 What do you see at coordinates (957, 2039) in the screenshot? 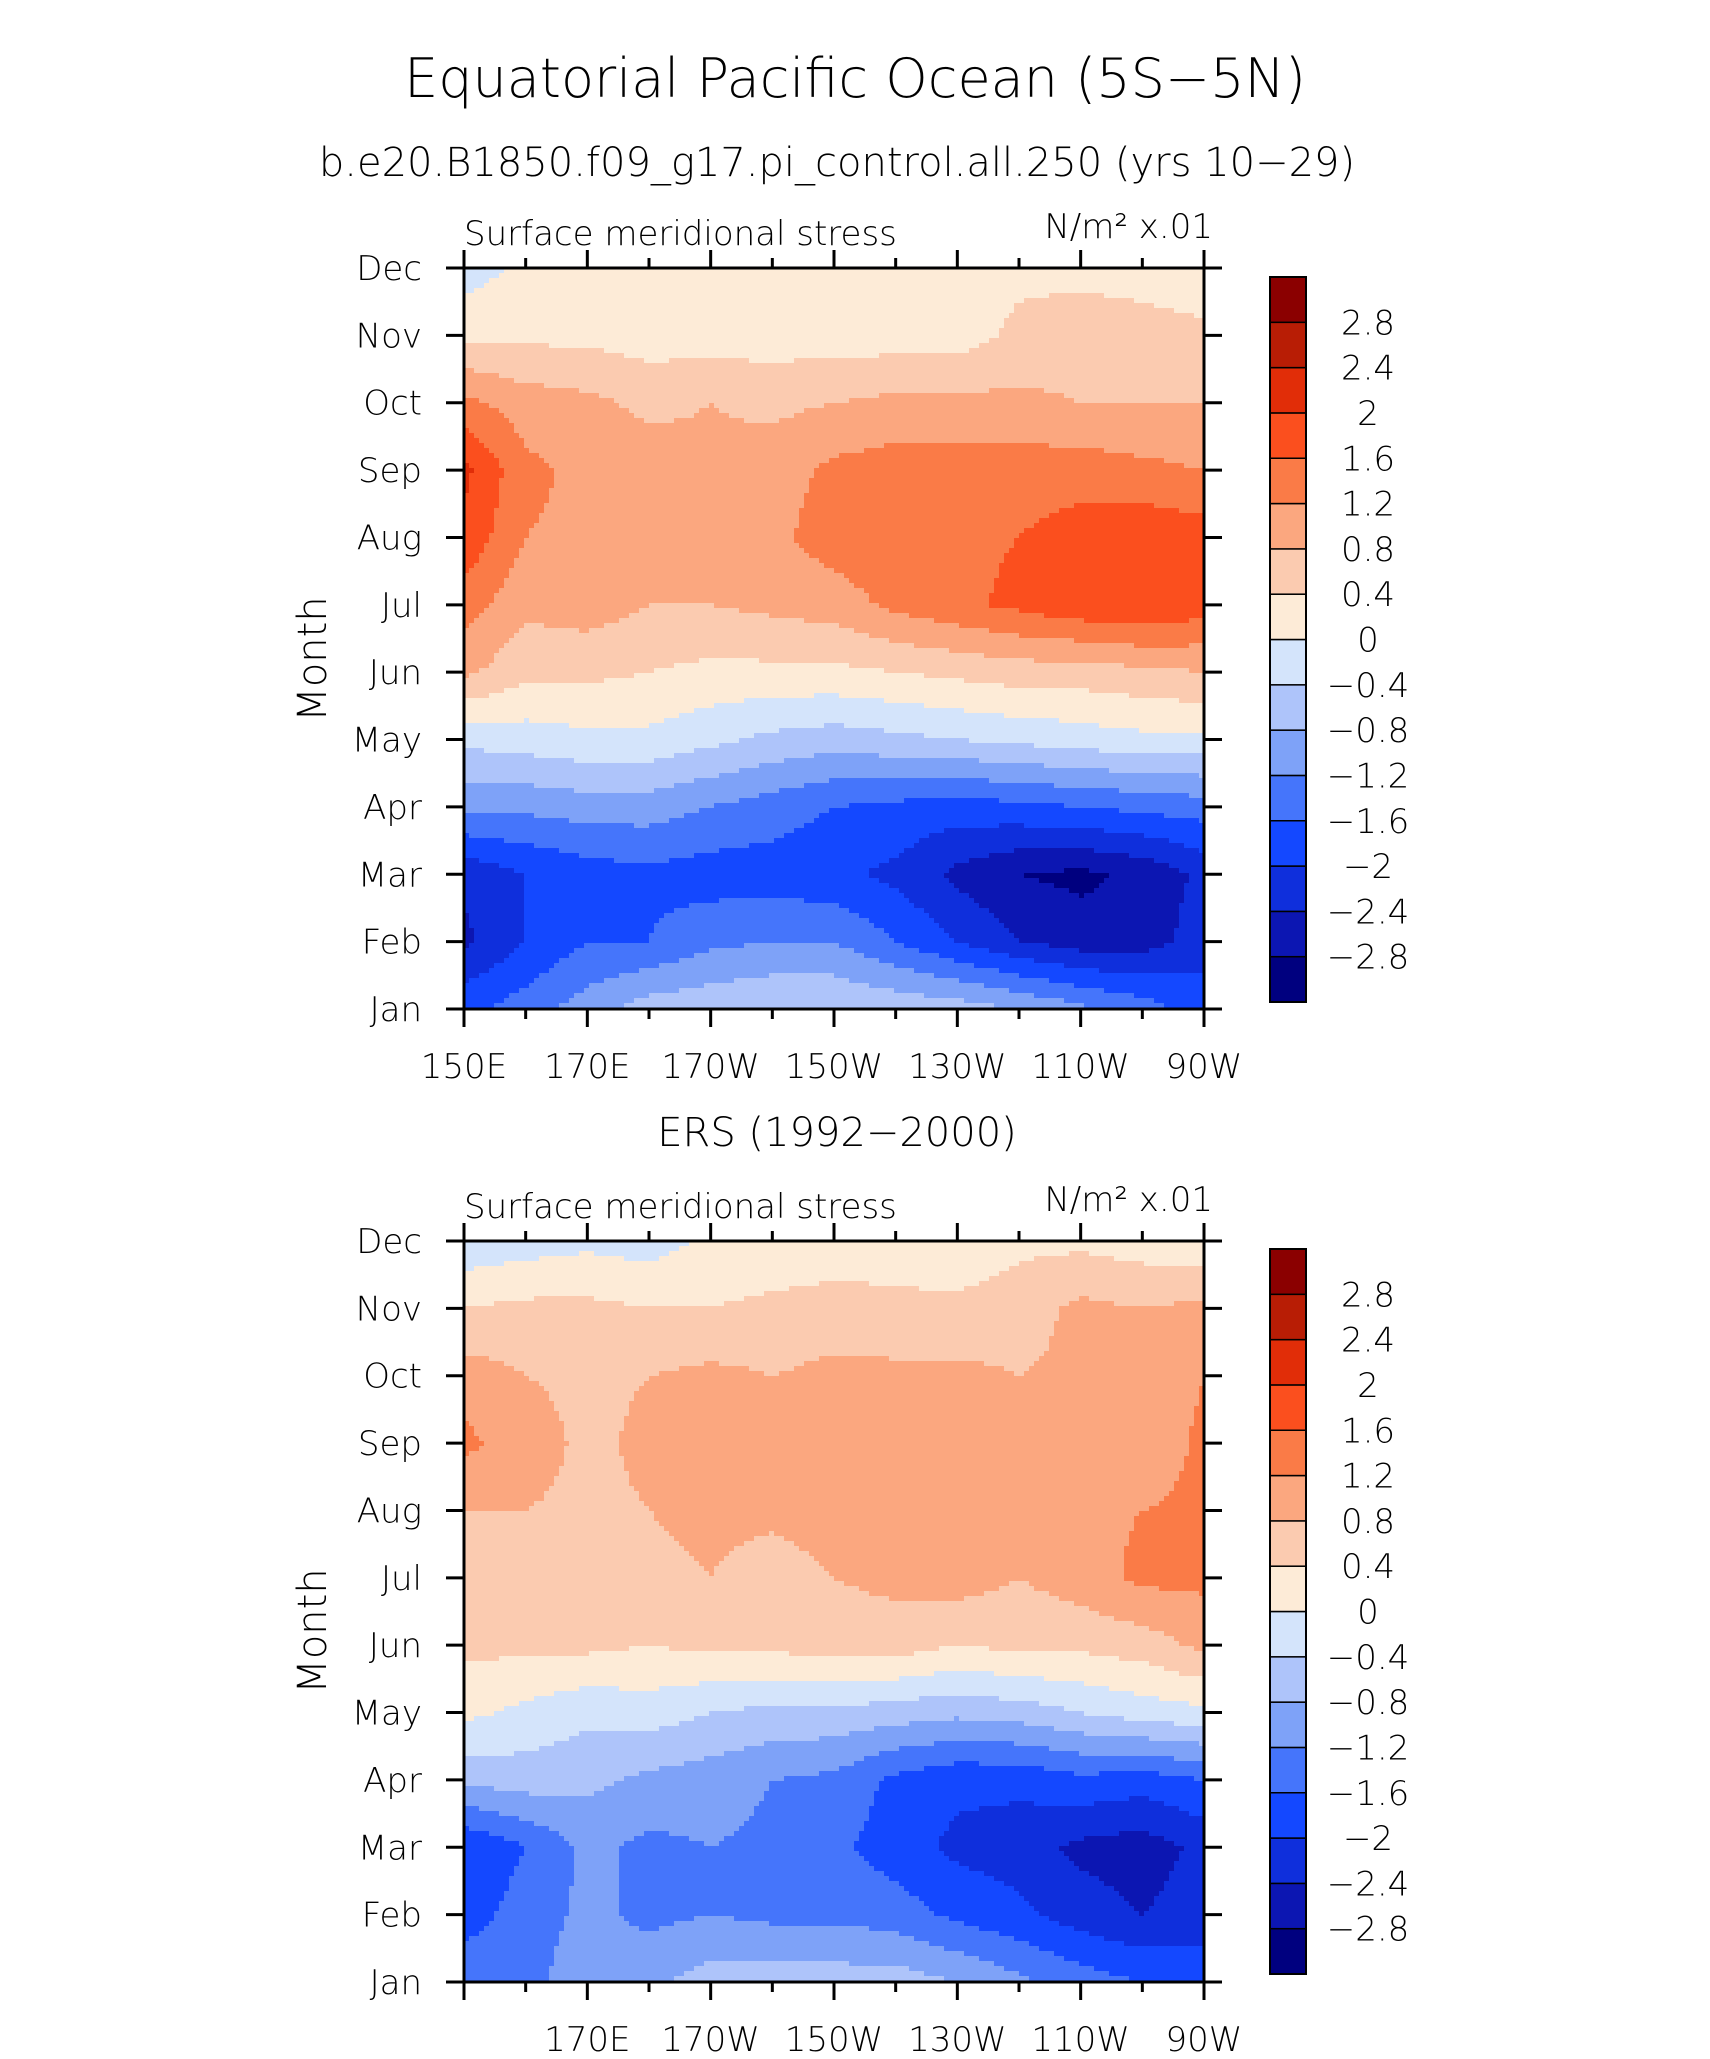
I see `x-tick-label: 130W` at bounding box center [957, 2039].